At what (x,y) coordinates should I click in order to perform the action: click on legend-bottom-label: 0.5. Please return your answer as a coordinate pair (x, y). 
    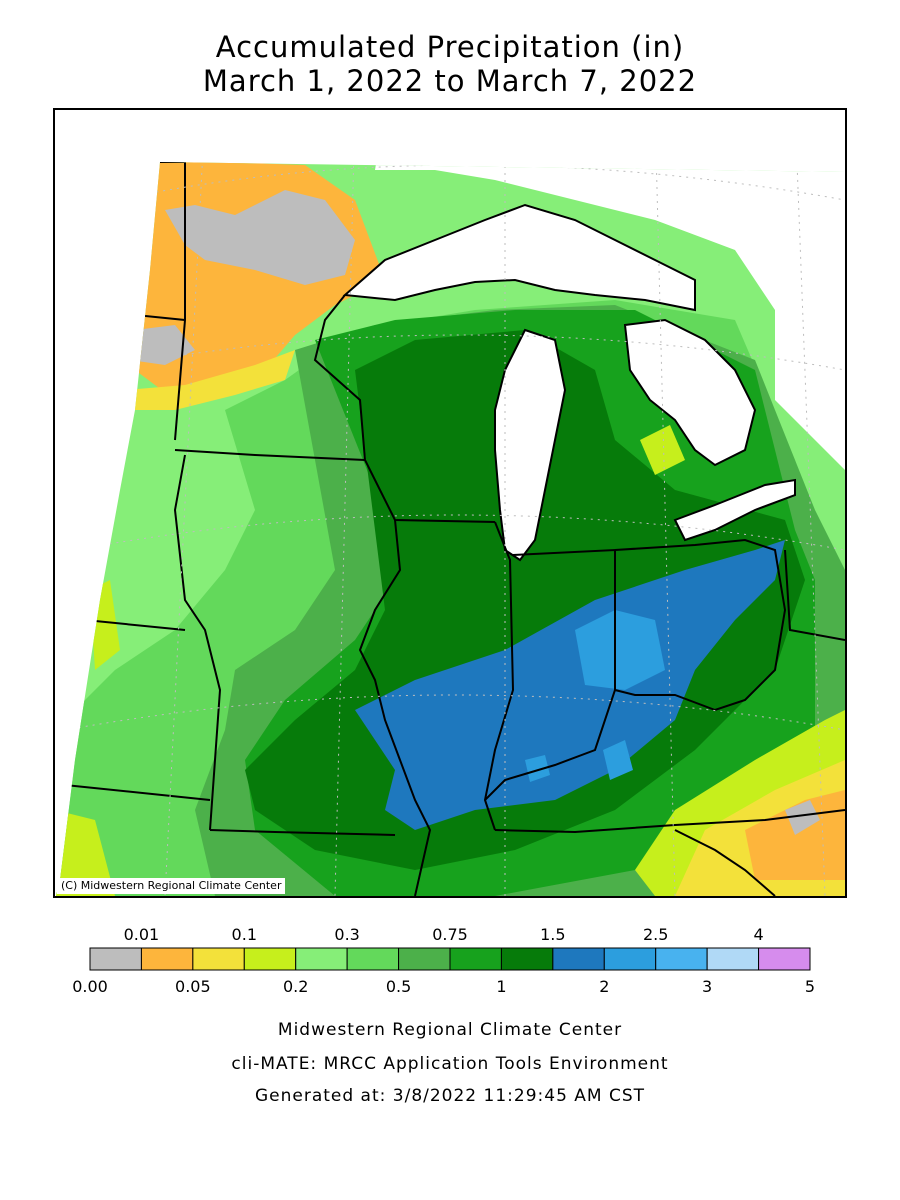
    Looking at the image, I should click on (398, 986).